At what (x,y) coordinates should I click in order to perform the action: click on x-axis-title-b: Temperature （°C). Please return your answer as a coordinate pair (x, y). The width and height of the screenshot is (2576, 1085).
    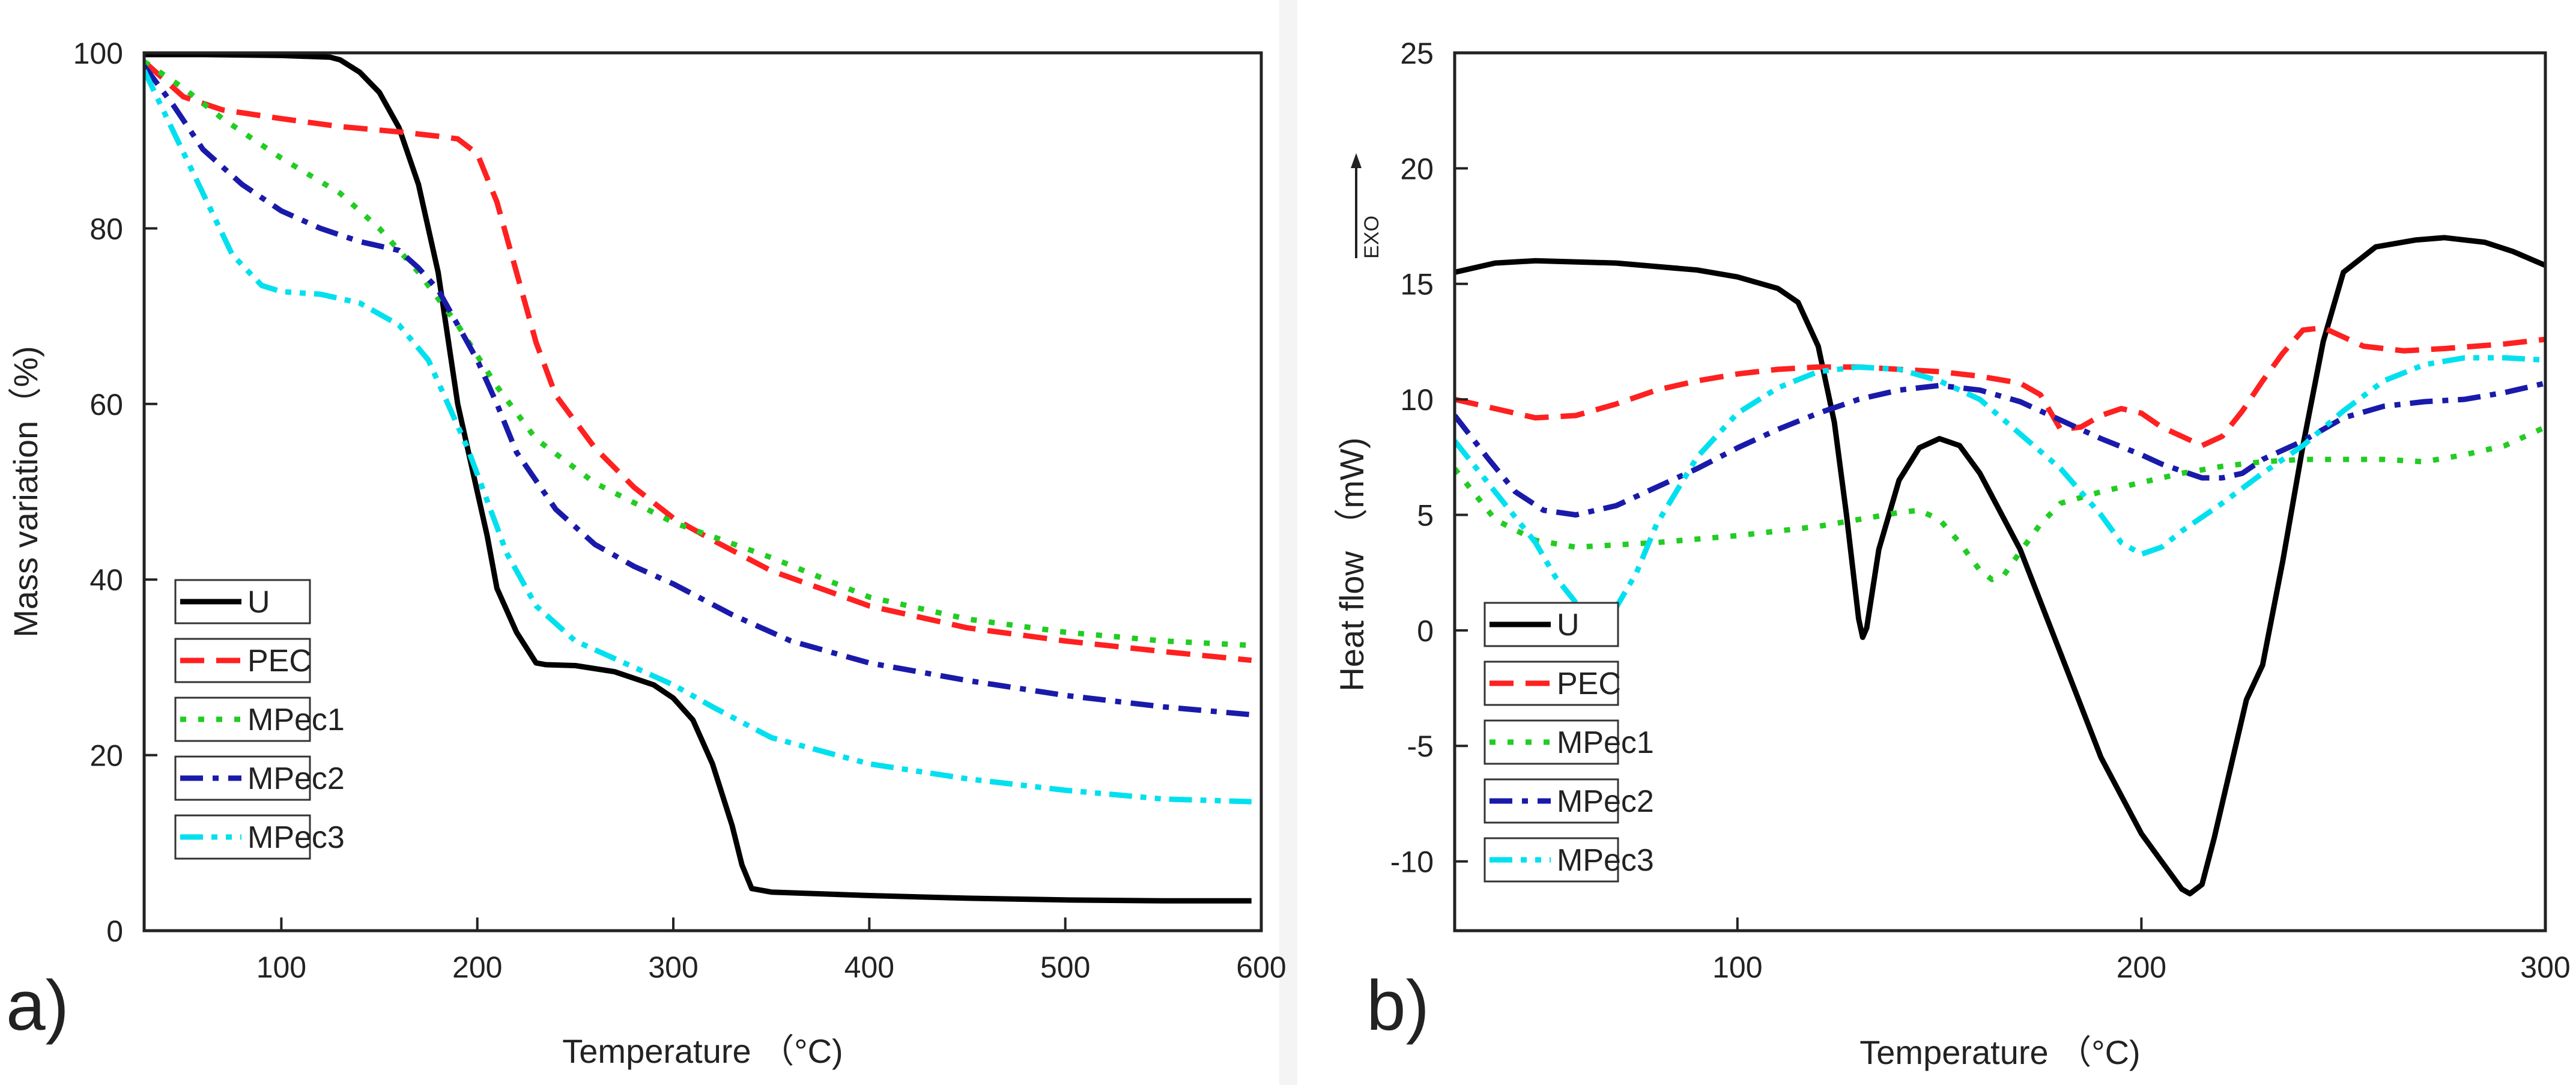
    Looking at the image, I should click on (1999, 1052).